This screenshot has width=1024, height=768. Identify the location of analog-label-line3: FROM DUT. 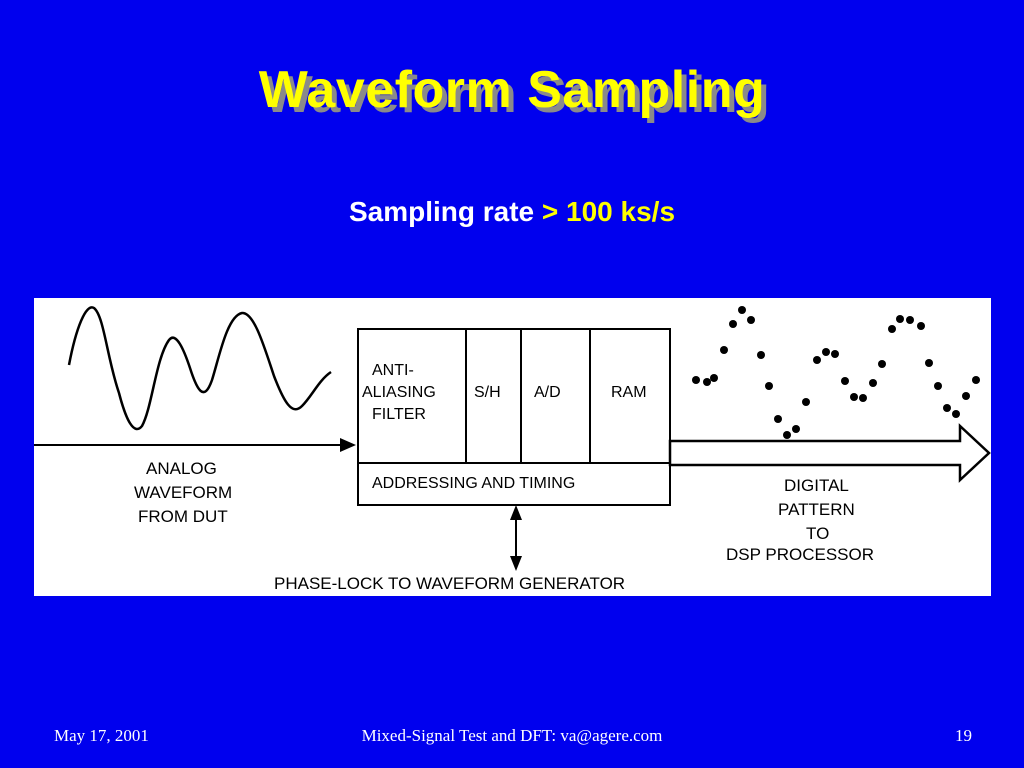
(183, 516).